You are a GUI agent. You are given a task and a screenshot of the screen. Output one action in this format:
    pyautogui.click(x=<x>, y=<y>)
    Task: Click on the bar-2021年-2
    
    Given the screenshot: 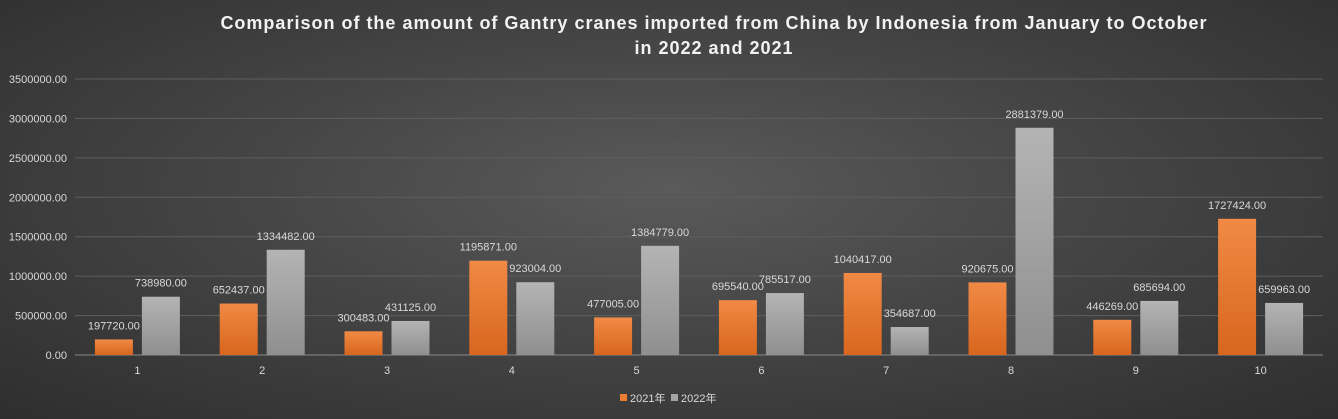 What is the action you would take?
    pyautogui.click(x=238, y=329)
    